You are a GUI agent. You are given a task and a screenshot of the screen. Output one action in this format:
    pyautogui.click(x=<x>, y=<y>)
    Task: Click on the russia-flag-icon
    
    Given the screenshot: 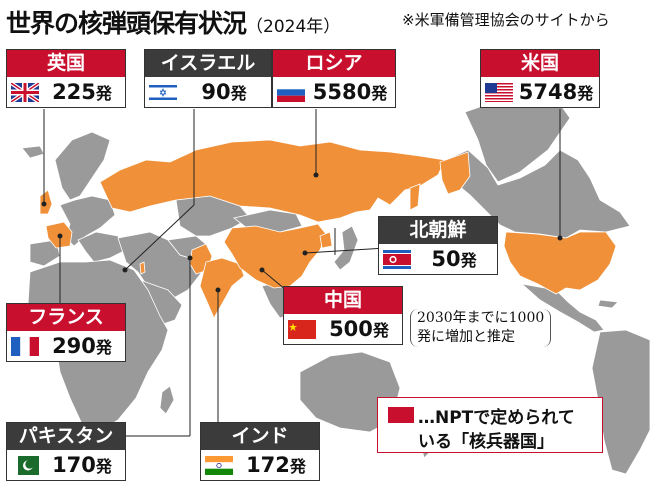 What is the action you would take?
    pyautogui.click(x=291, y=92)
    